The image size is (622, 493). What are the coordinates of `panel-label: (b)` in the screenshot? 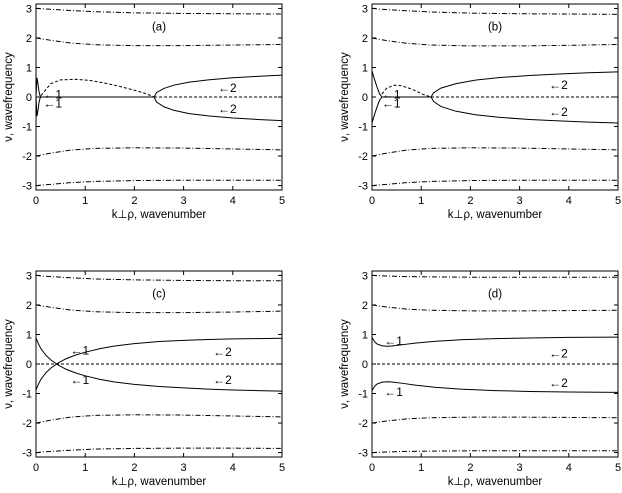 It's located at (495, 28).